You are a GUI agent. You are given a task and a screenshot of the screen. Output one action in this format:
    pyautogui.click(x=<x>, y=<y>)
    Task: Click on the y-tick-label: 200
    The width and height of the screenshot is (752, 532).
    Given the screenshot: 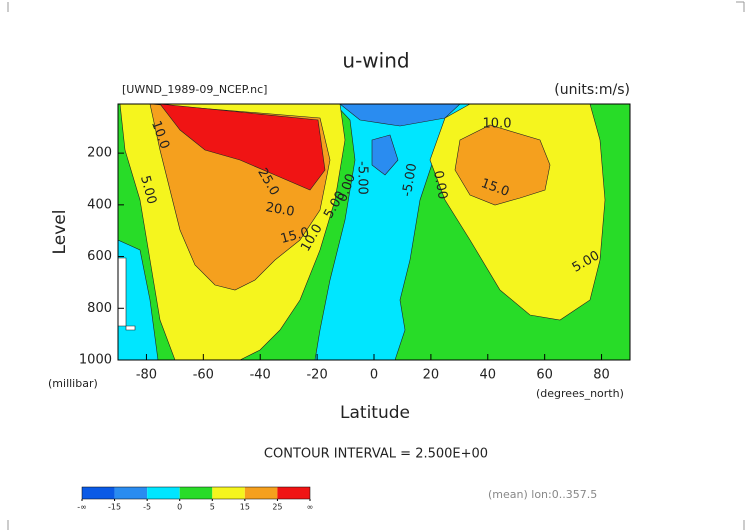 What is the action you would take?
    pyautogui.click(x=99, y=153)
    